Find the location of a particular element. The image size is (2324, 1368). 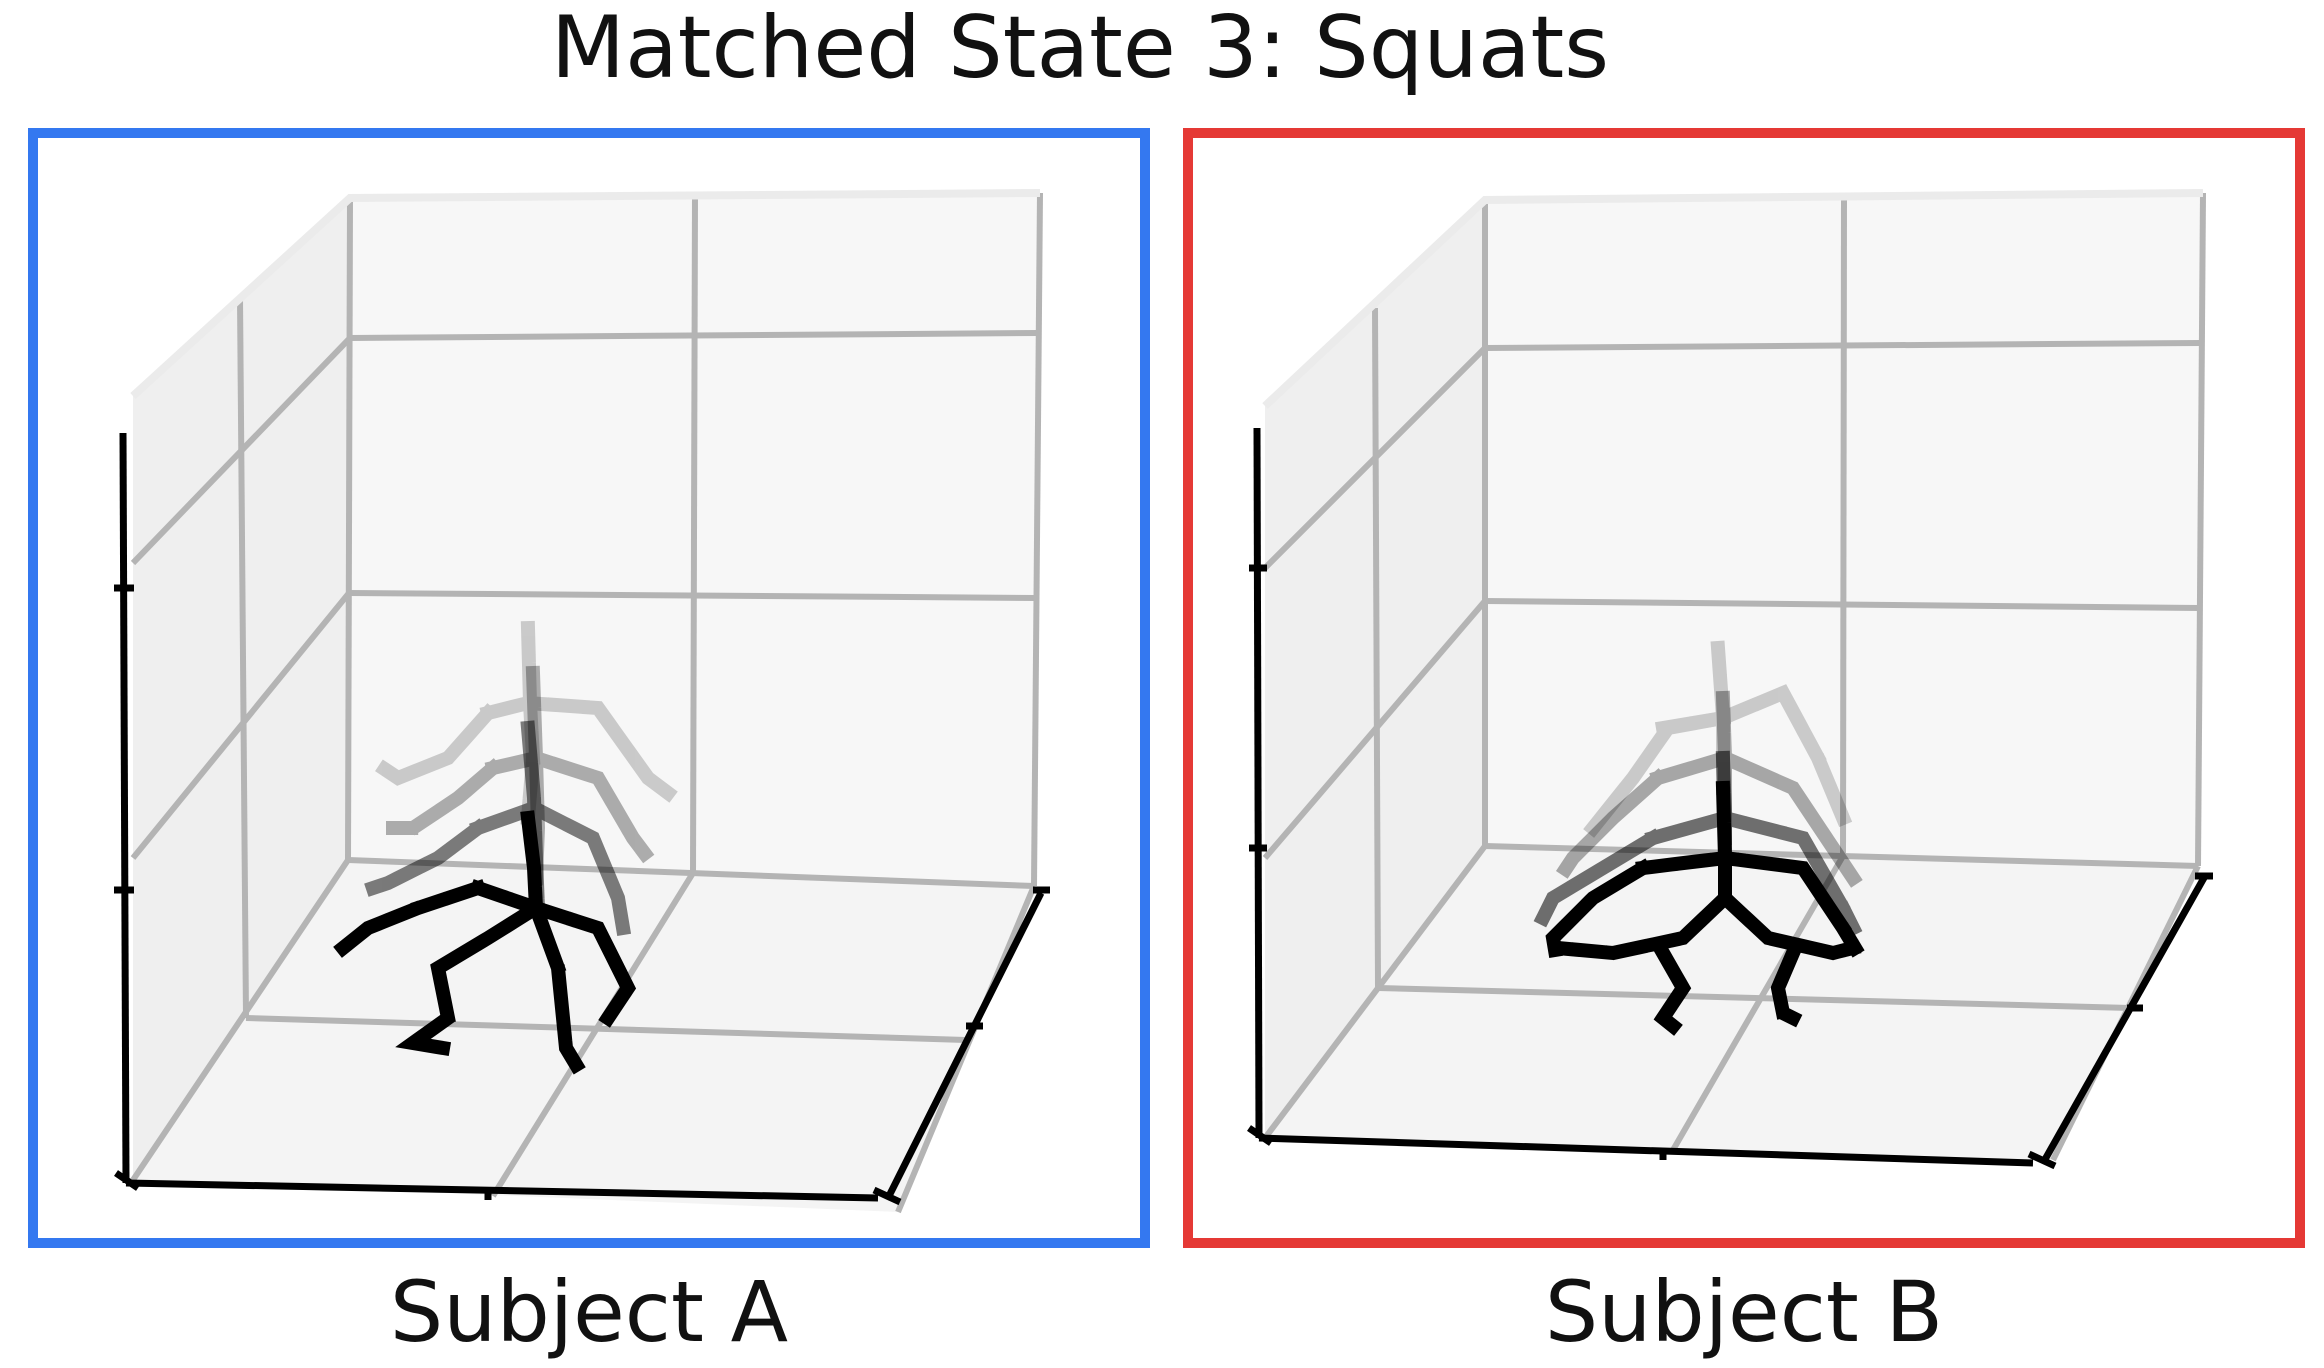

subject-a-caption: Subject A is located at coordinates (589, 1312).